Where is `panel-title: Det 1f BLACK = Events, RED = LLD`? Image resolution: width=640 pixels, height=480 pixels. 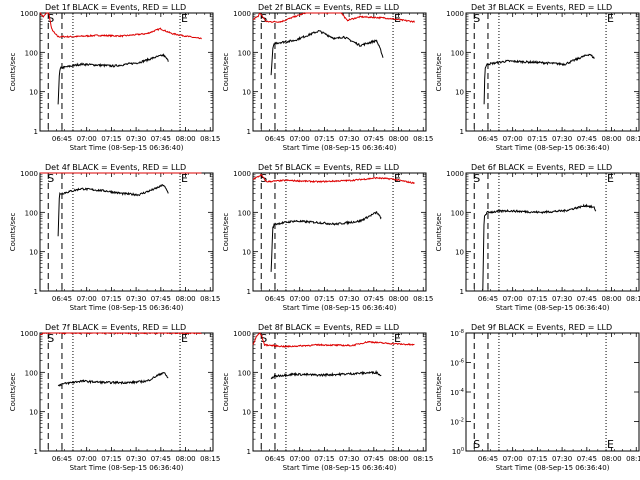
panel-title: Det 1f BLACK = Events, RED = LLD is located at coordinates (115, 7).